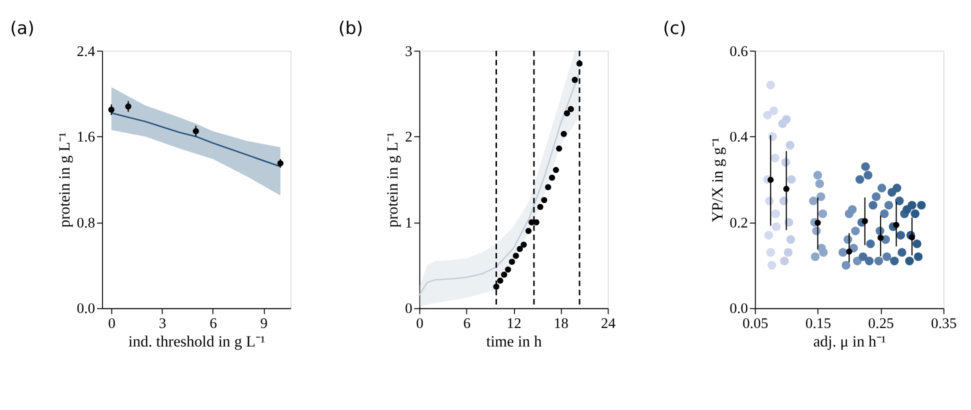 This screenshot has height=410, width=971. What do you see at coordinates (408, 223) in the screenshot?
I see `y-tick-label: 1` at bounding box center [408, 223].